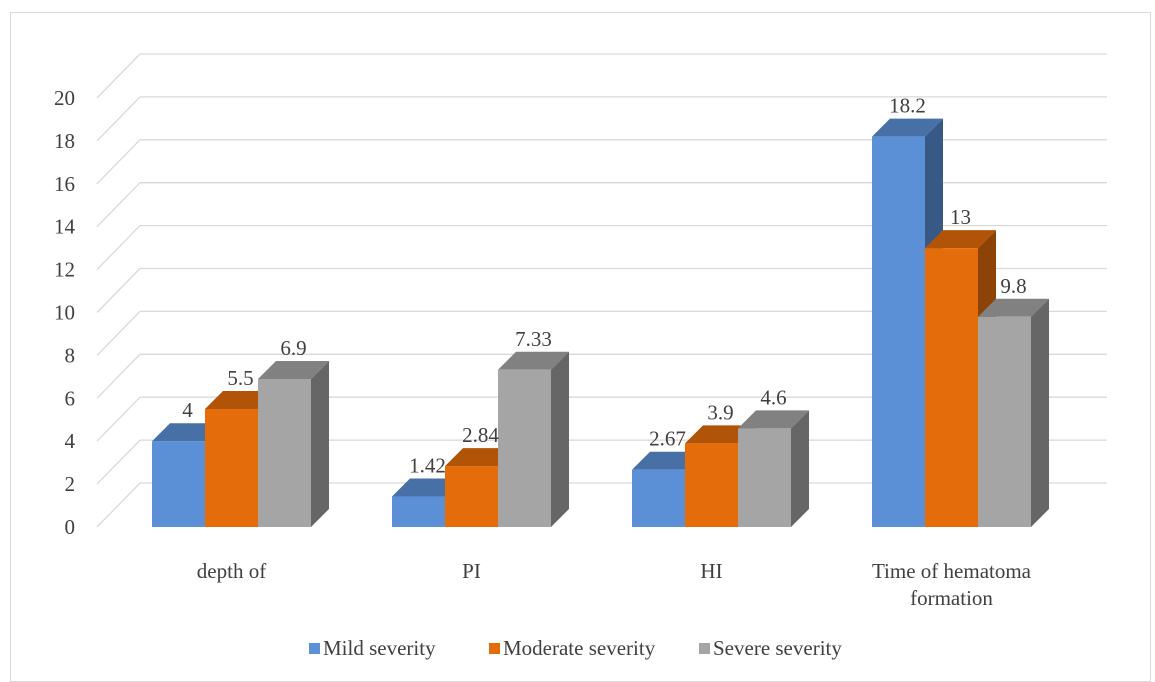 Image resolution: width=1155 pixels, height=682 pixels. What do you see at coordinates (711, 571) in the screenshot?
I see `category-label: HI` at bounding box center [711, 571].